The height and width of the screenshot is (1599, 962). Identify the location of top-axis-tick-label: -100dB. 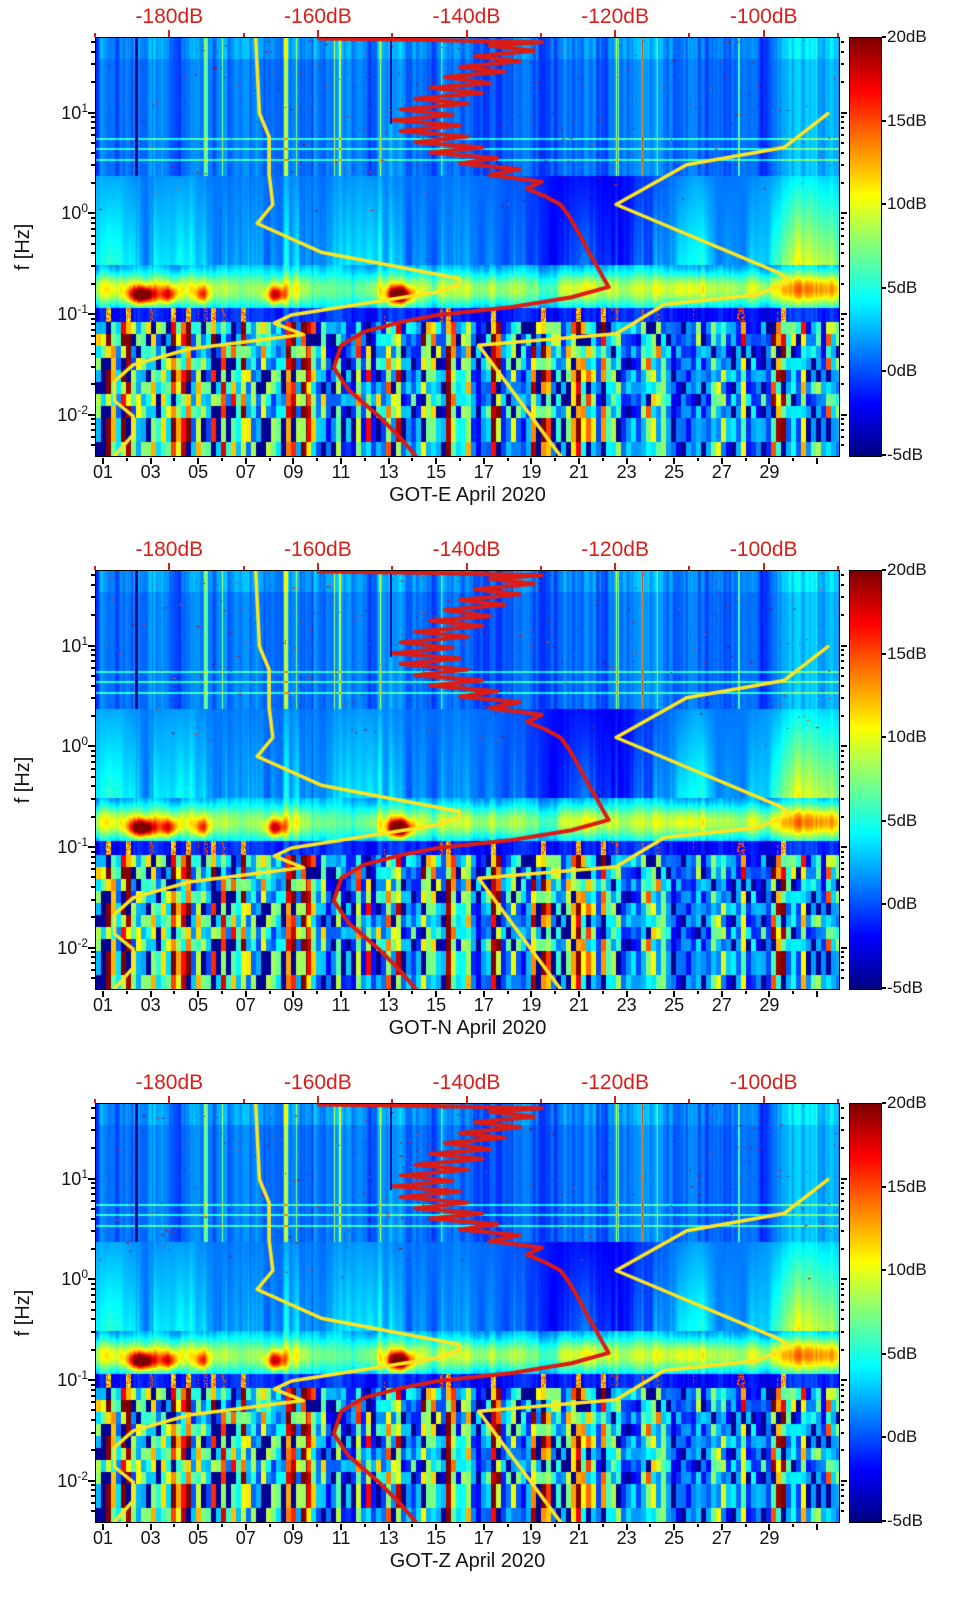
(763, 1082).